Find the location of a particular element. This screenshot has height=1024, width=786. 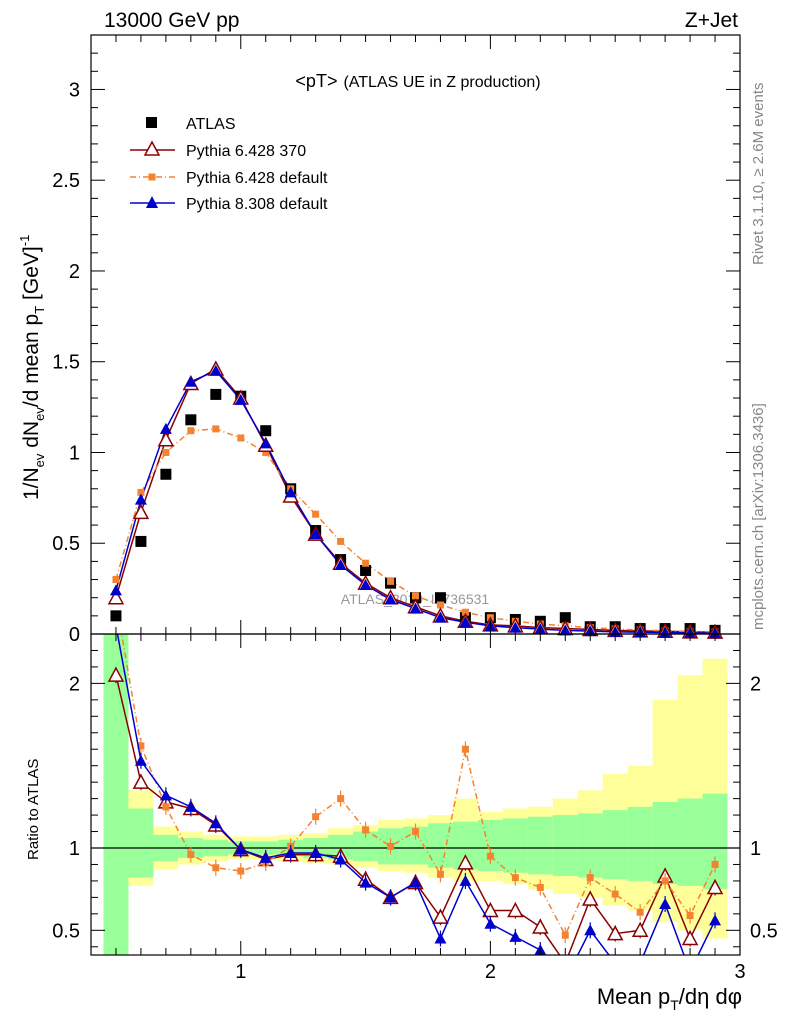

x-tick-label-2: 3 is located at coordinates (739, 972).